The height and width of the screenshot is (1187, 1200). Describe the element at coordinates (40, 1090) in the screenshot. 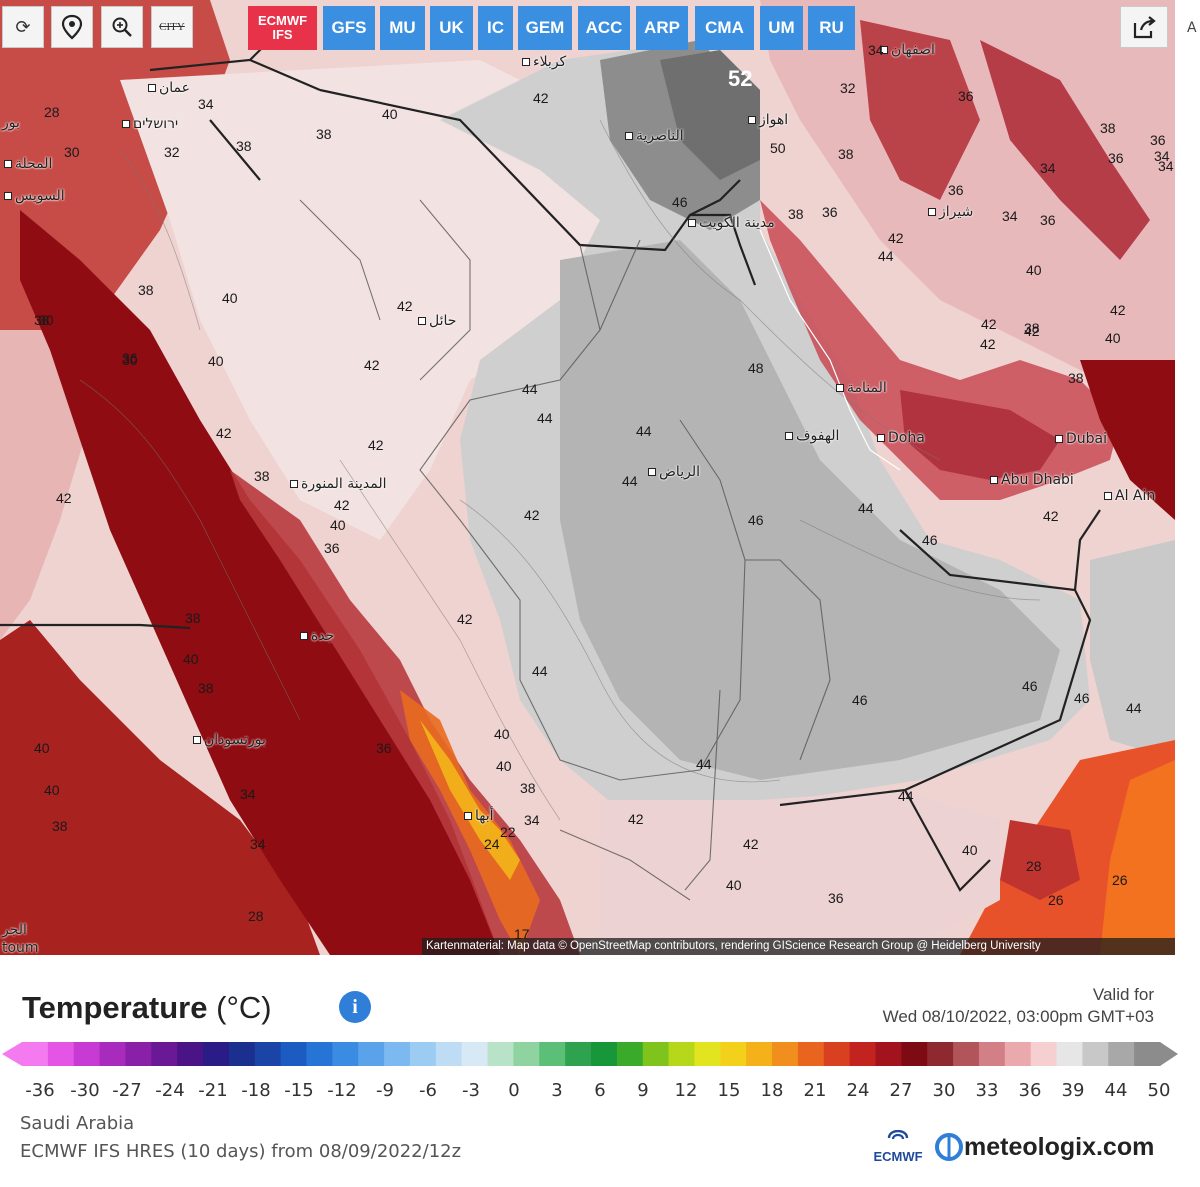

I see `color-scale-tick-label: -36` at that location.